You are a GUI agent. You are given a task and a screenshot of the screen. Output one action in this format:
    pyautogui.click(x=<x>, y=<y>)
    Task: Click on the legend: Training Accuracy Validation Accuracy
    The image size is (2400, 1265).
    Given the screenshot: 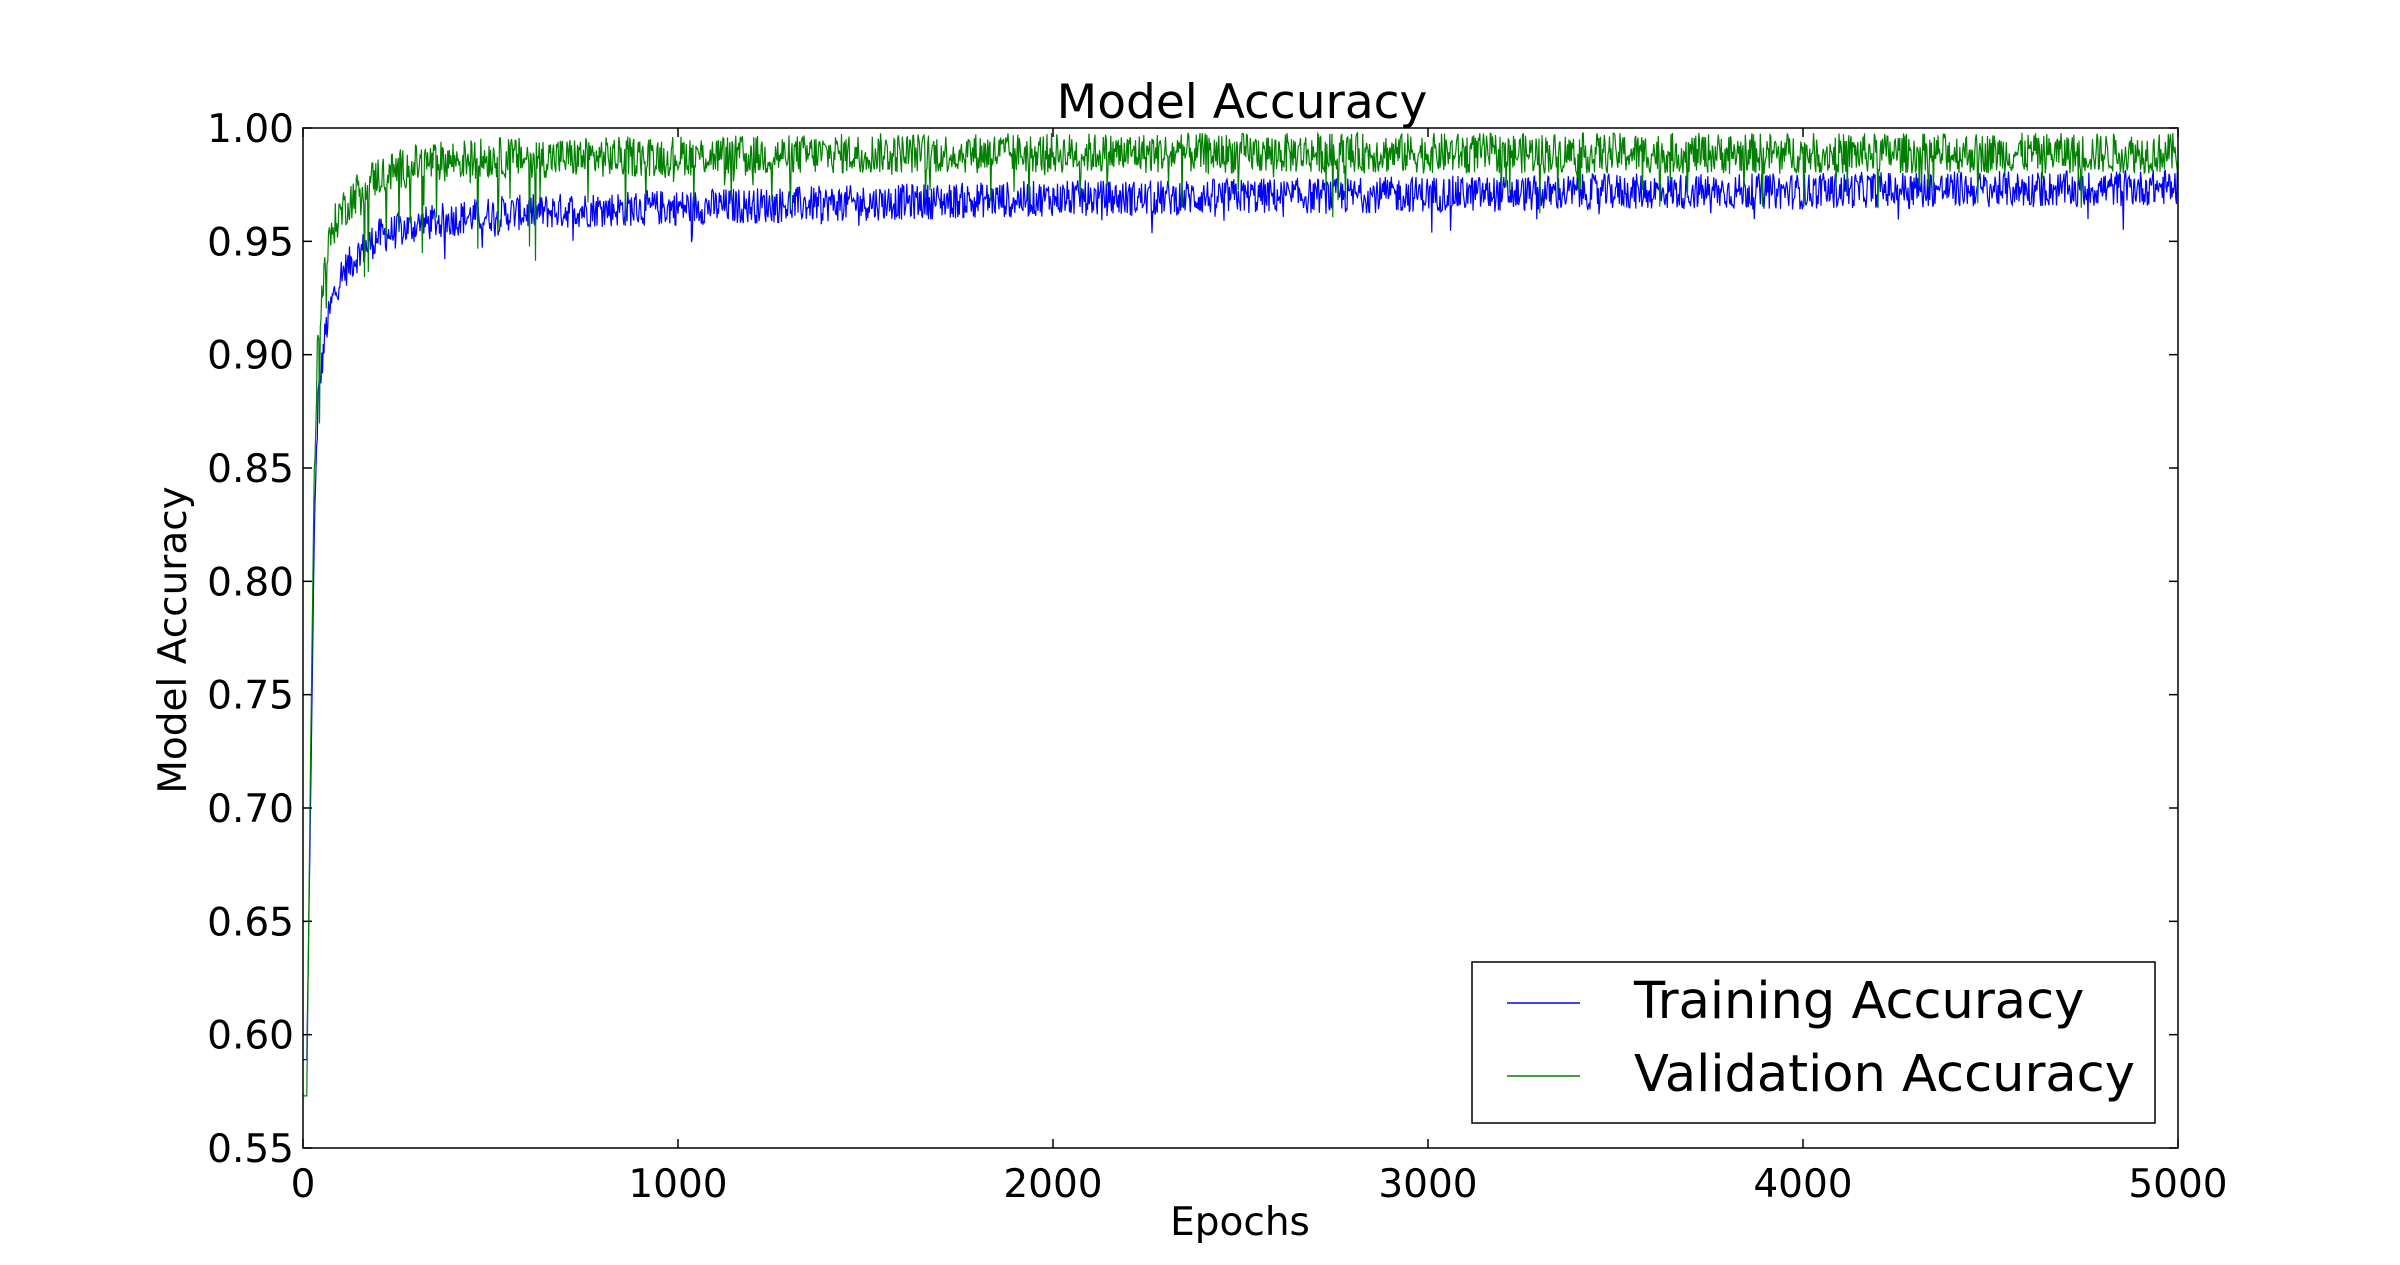 What is the action you would take?
    pyautogui.click(x=1813, y=1042)
    